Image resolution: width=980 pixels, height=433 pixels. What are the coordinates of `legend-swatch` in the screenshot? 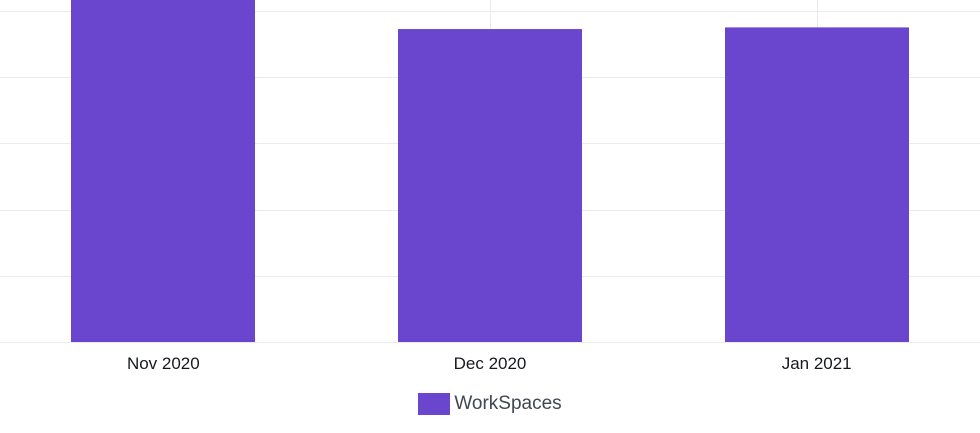 It's located at (434, 404).